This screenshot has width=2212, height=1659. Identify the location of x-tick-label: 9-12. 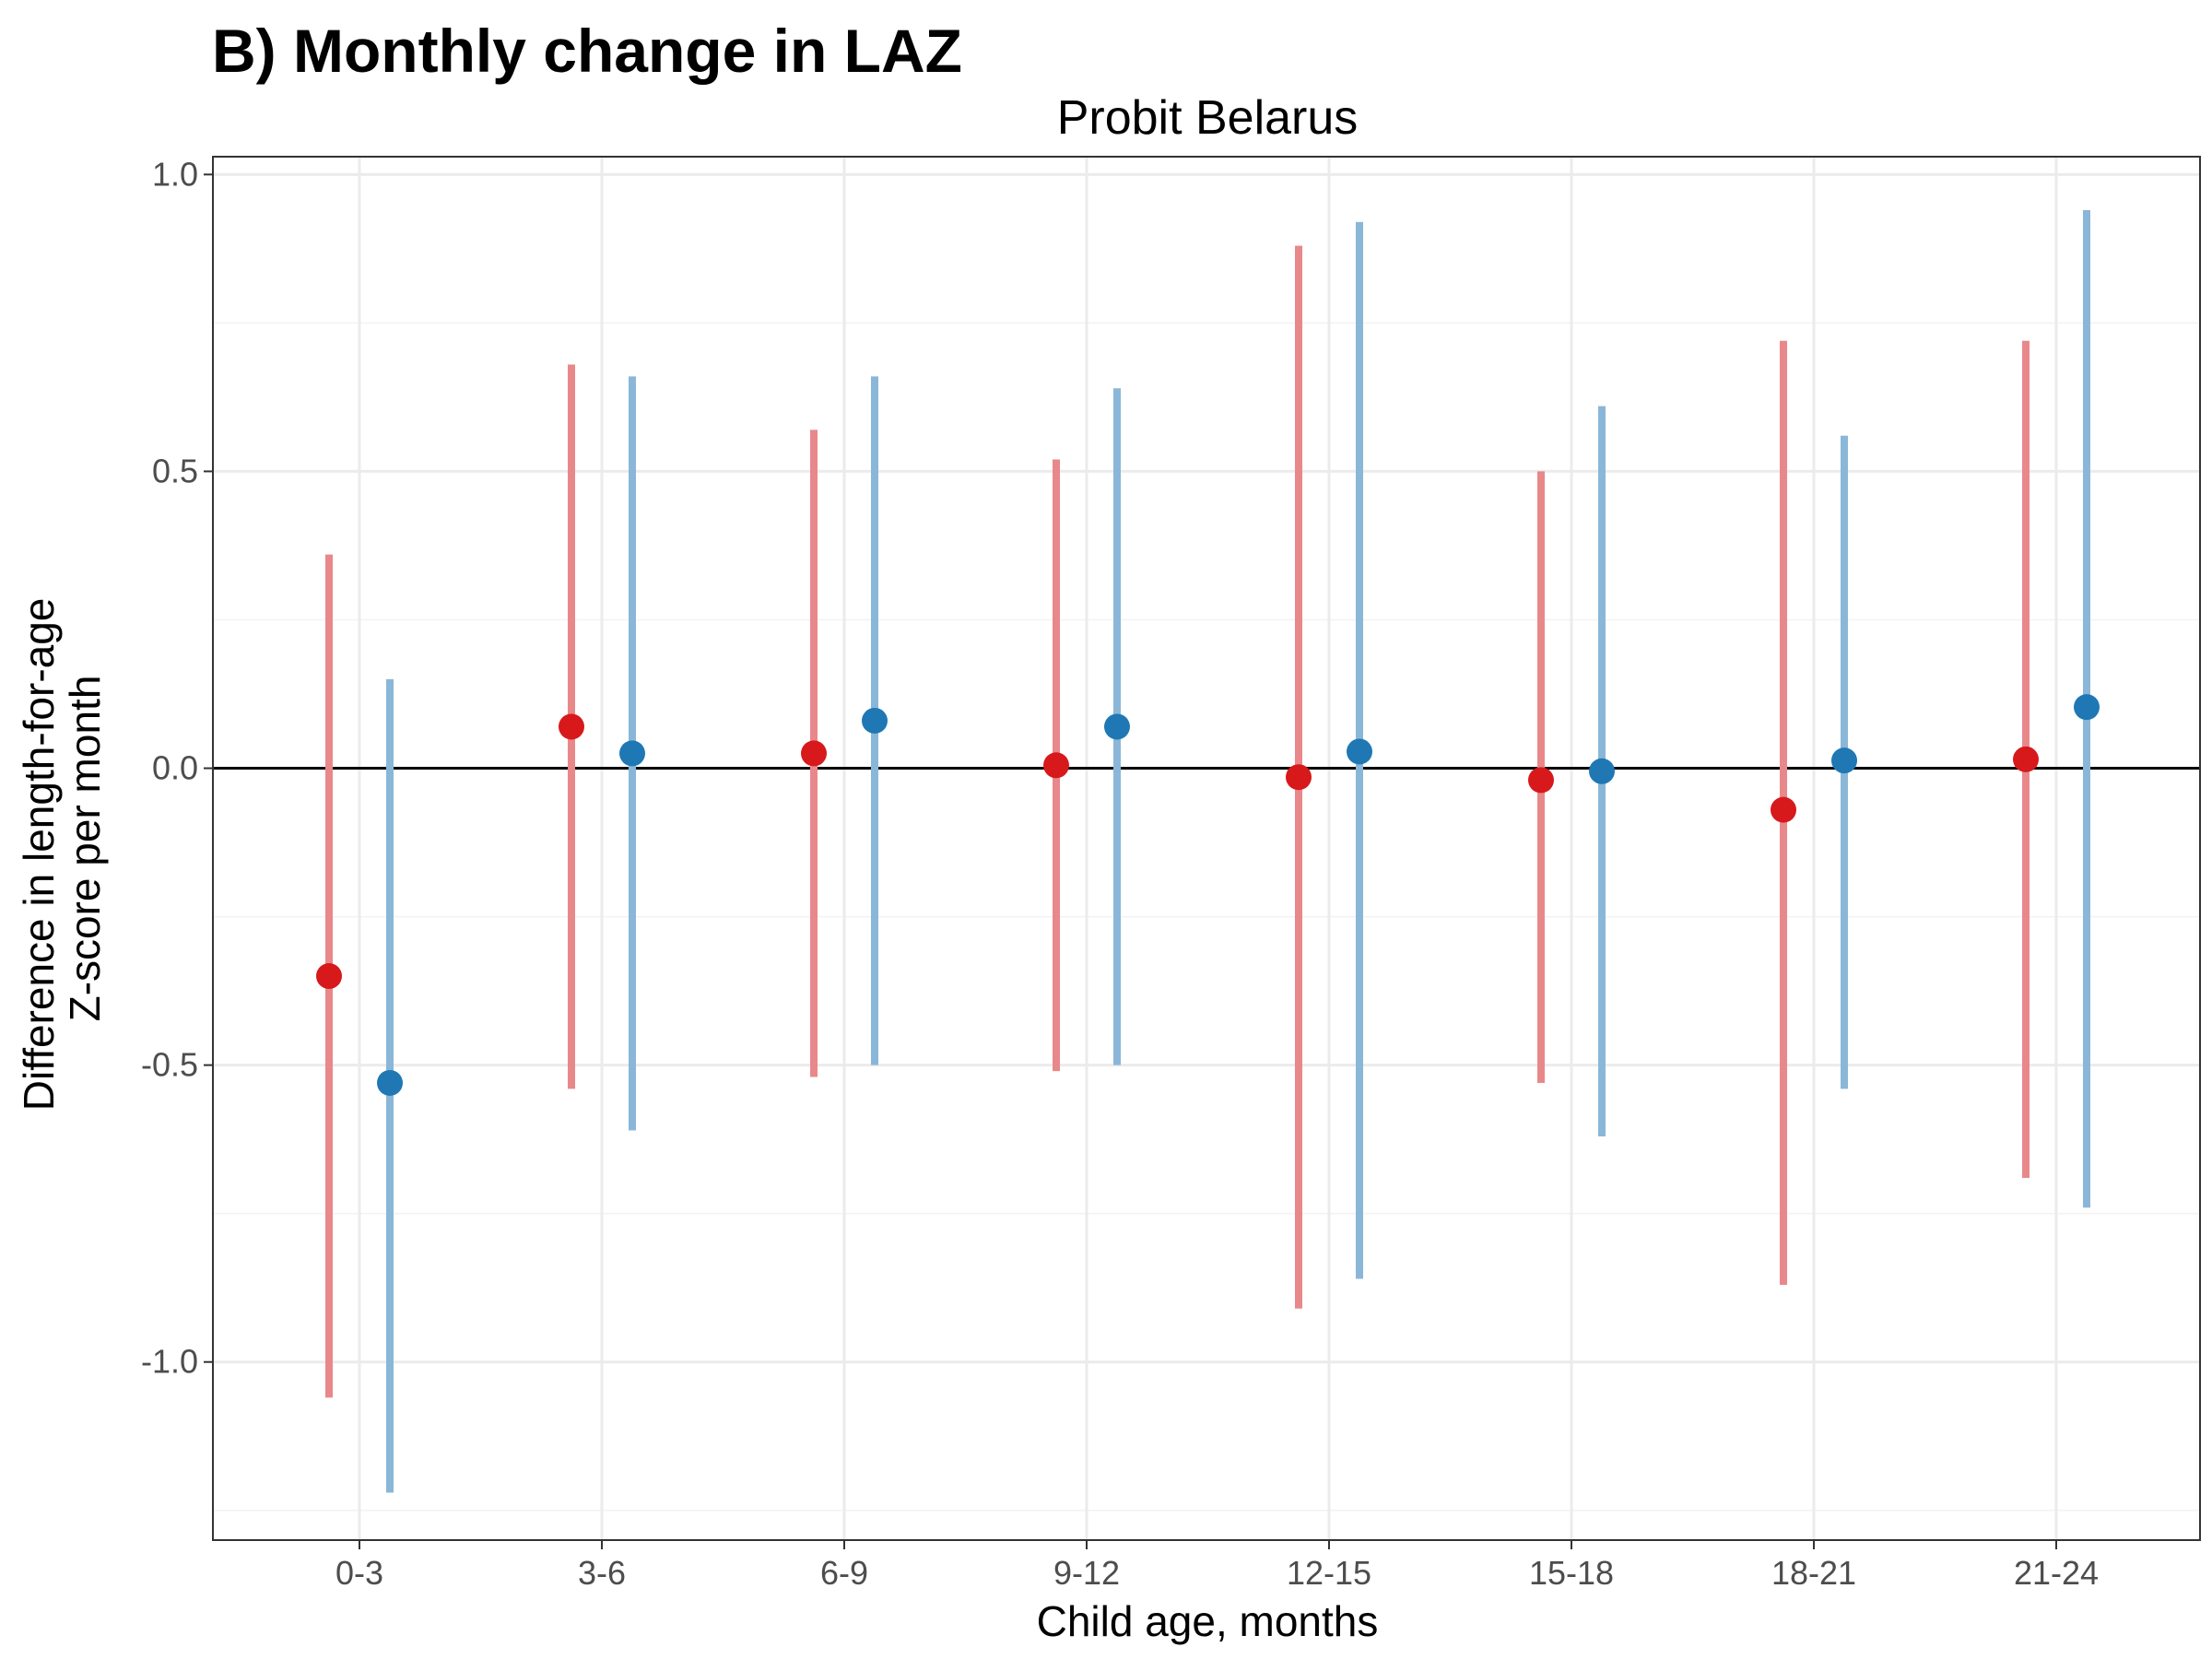
(1086, 1573).